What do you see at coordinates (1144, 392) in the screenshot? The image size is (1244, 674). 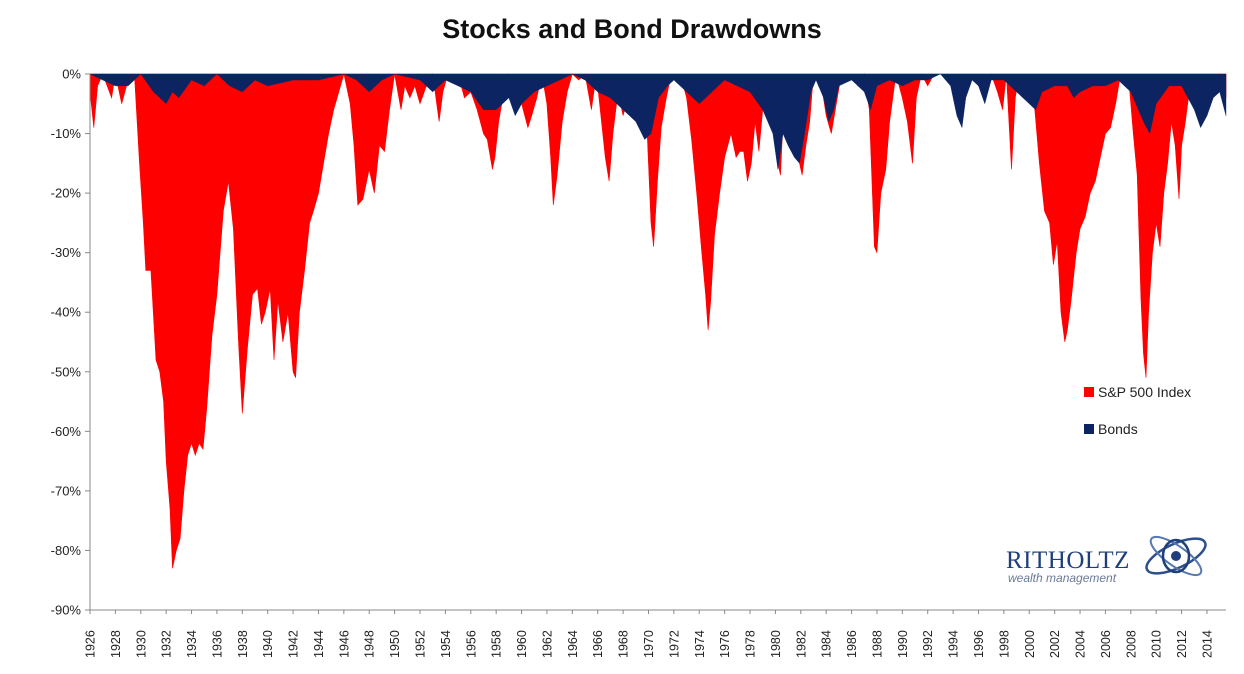 I see `legend-label-sp500: S&P 500 Index` at bounding box center [1144, 392].